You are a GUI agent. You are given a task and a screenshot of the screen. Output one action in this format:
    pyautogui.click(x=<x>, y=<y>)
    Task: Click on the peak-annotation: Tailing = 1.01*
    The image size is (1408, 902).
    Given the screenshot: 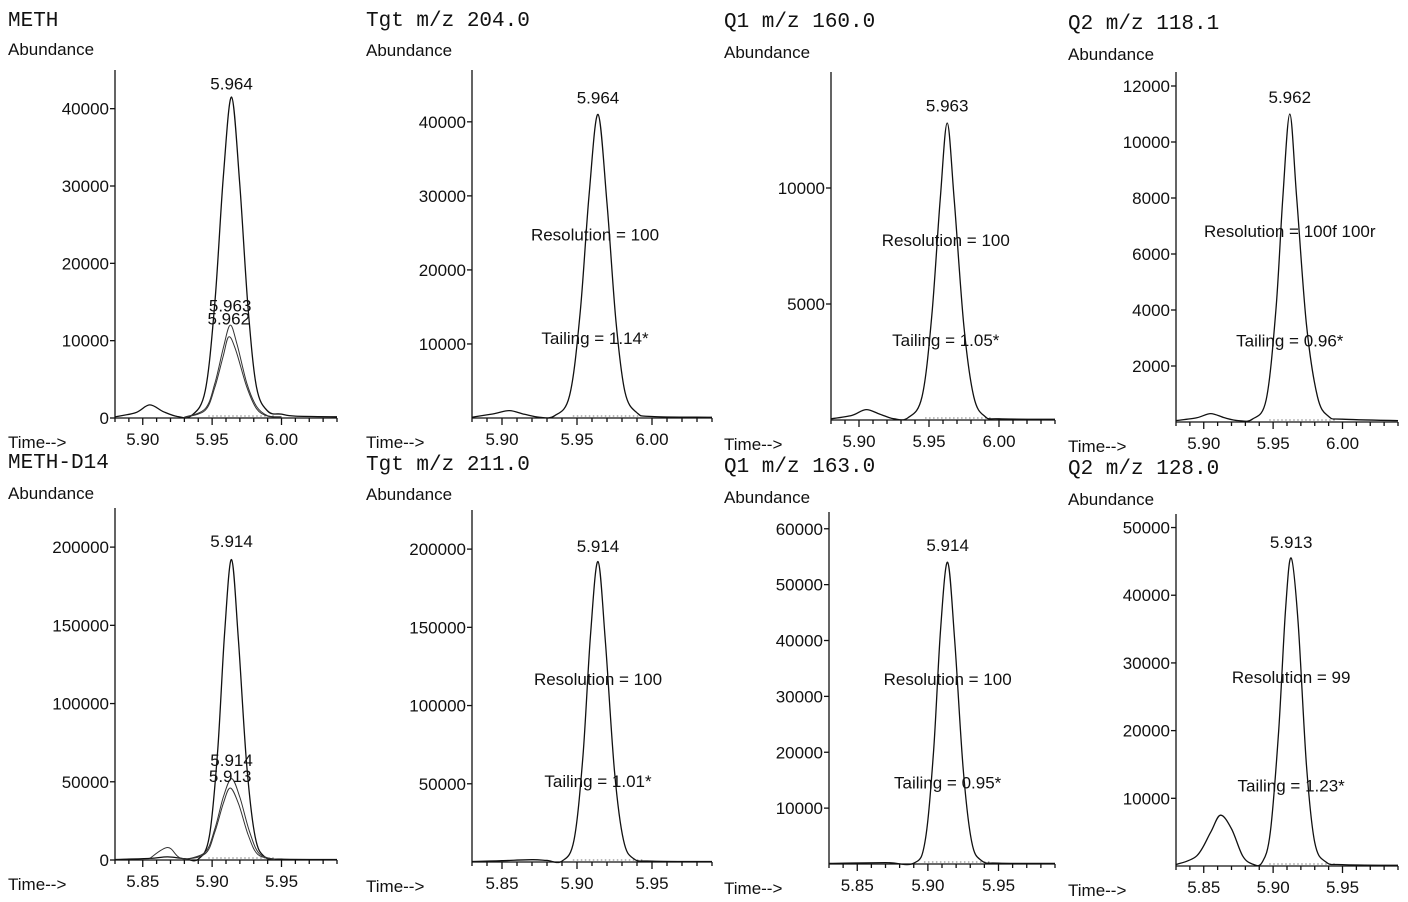 What is the action you would take?
    pyautogui.click(x=598, y=781)
    